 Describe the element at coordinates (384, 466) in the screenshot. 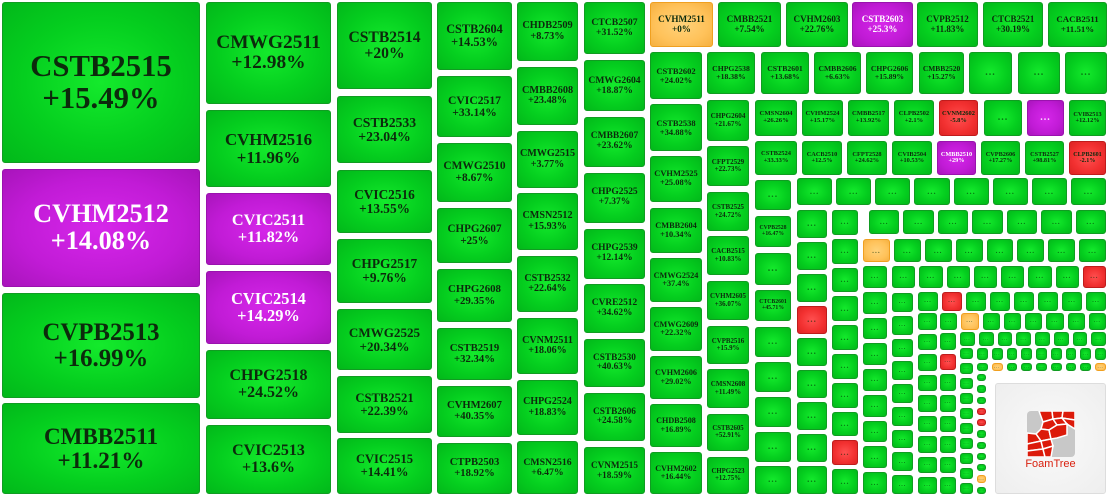

I see `treemap-tile: CVIC2515 +14.41%` at that location.